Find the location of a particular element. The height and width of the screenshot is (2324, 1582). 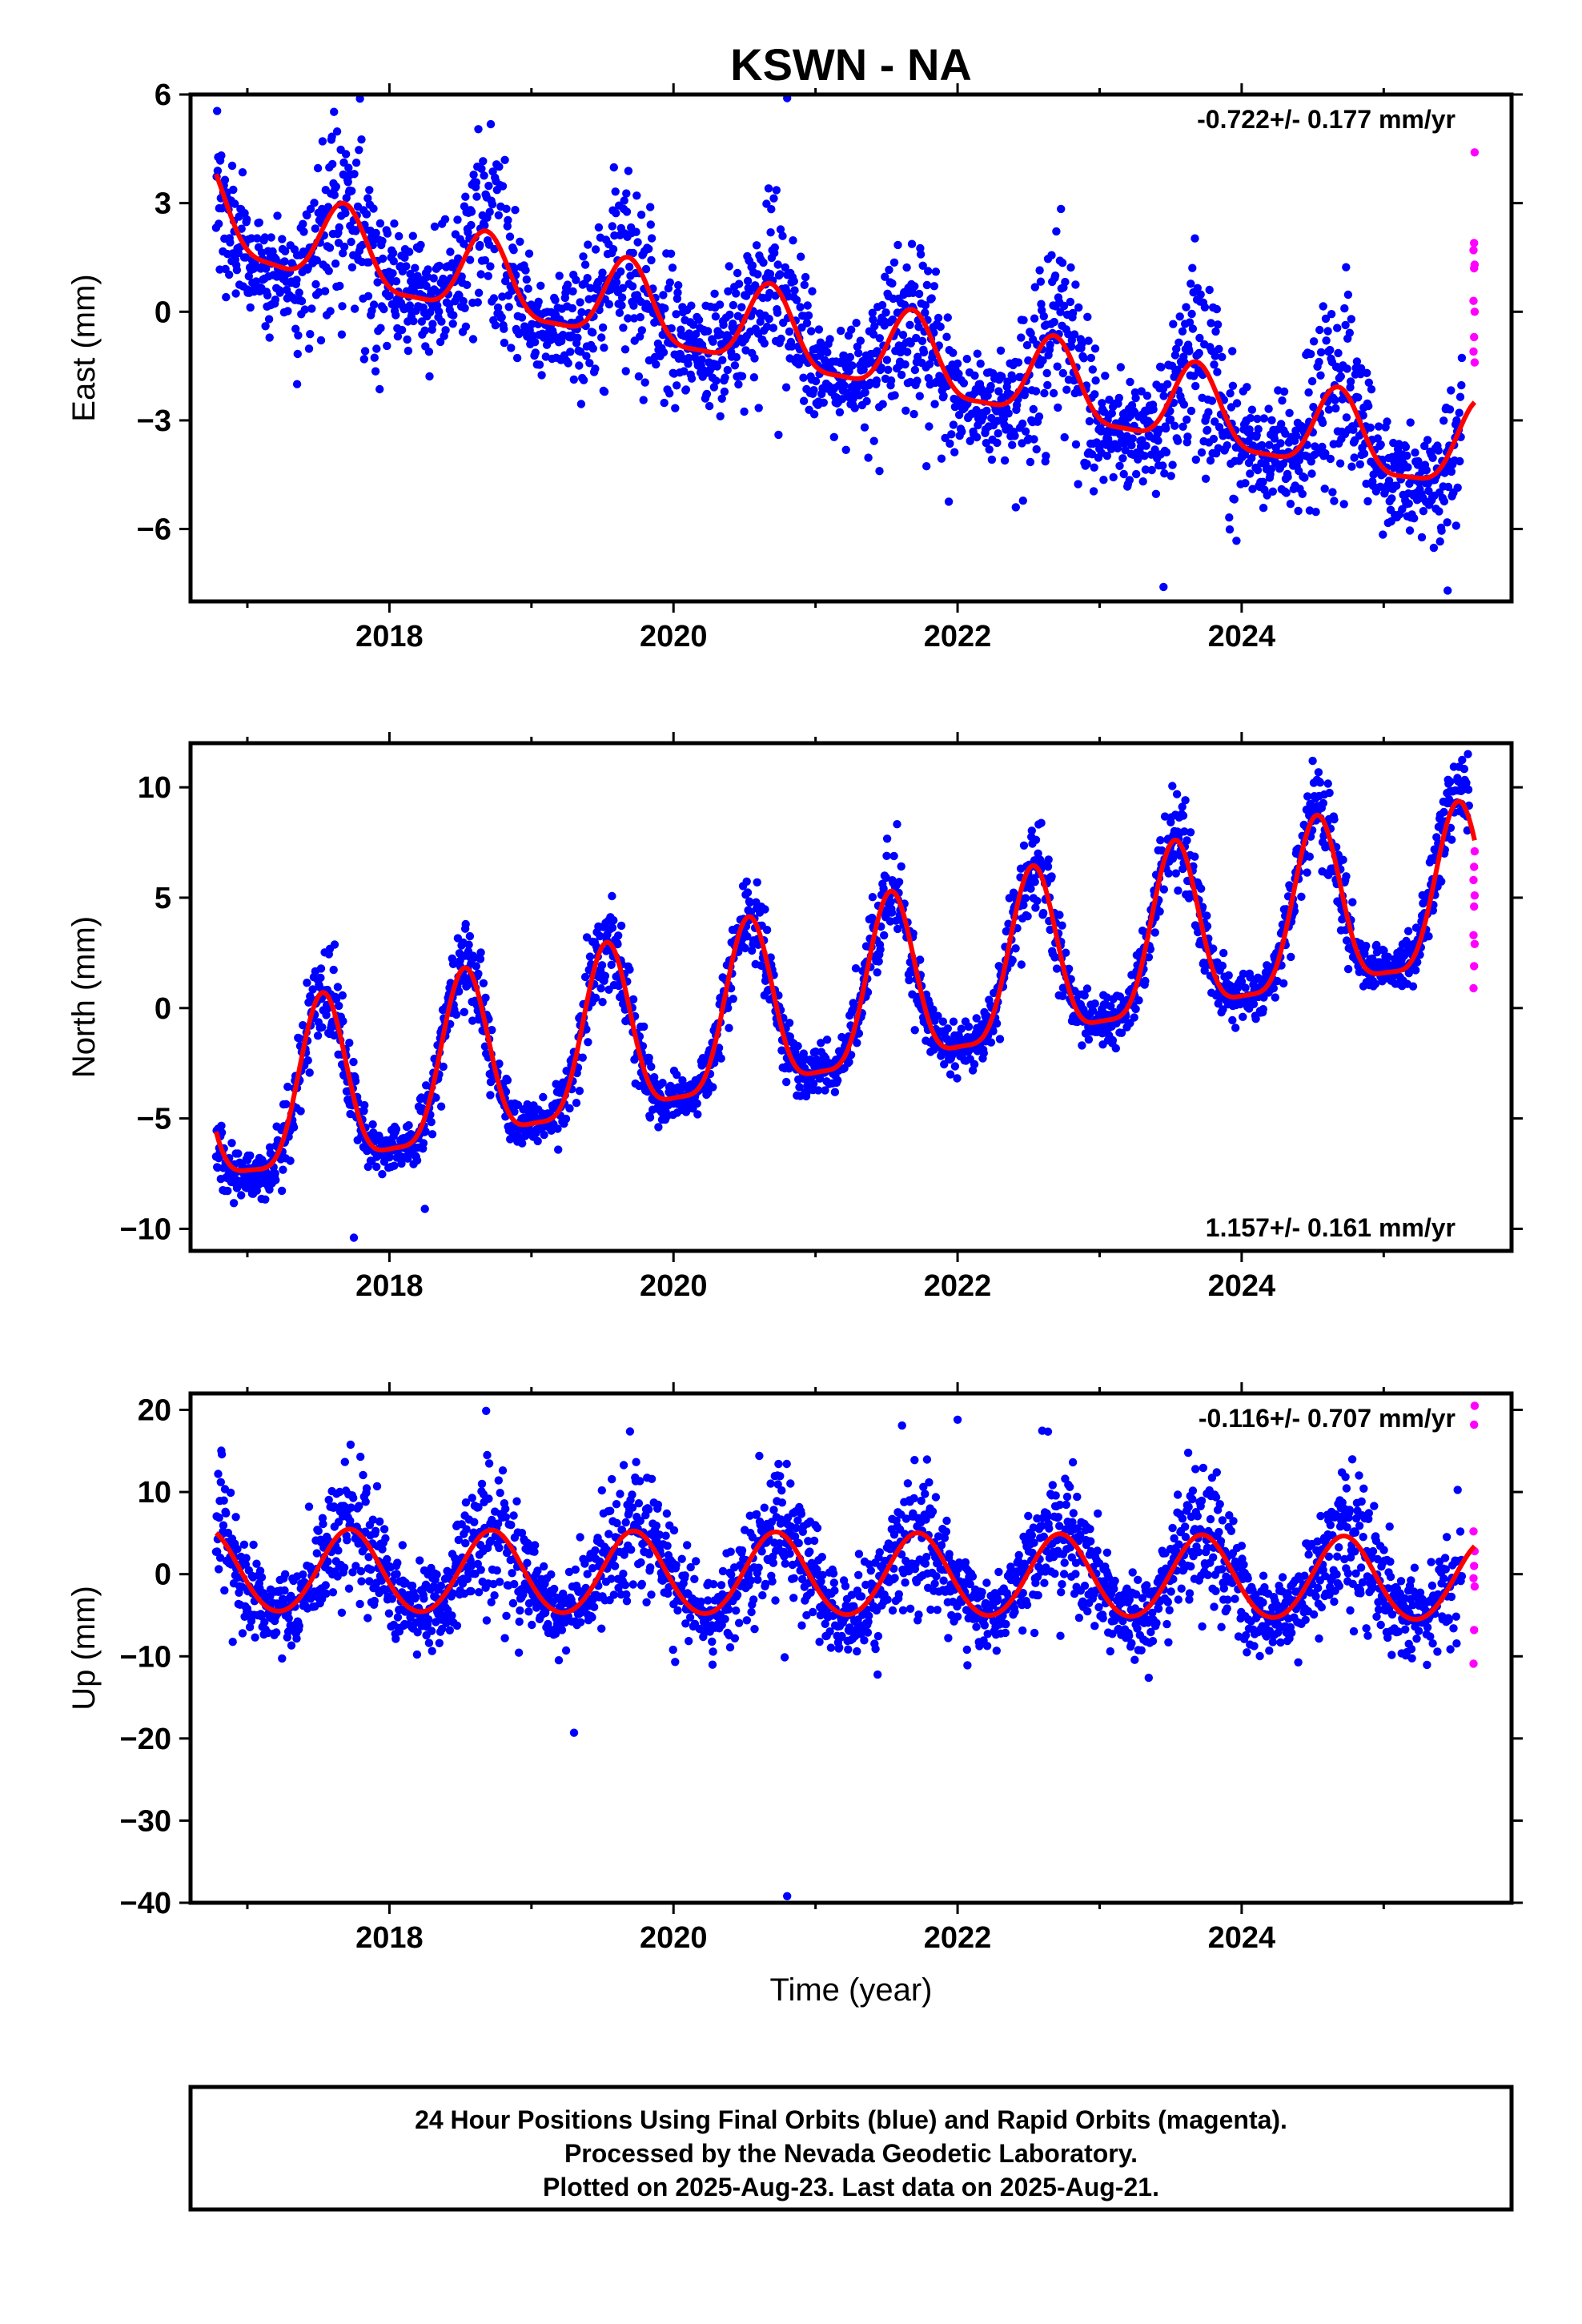

y-tick-label: −10 is located at coordinates (145, 1229).